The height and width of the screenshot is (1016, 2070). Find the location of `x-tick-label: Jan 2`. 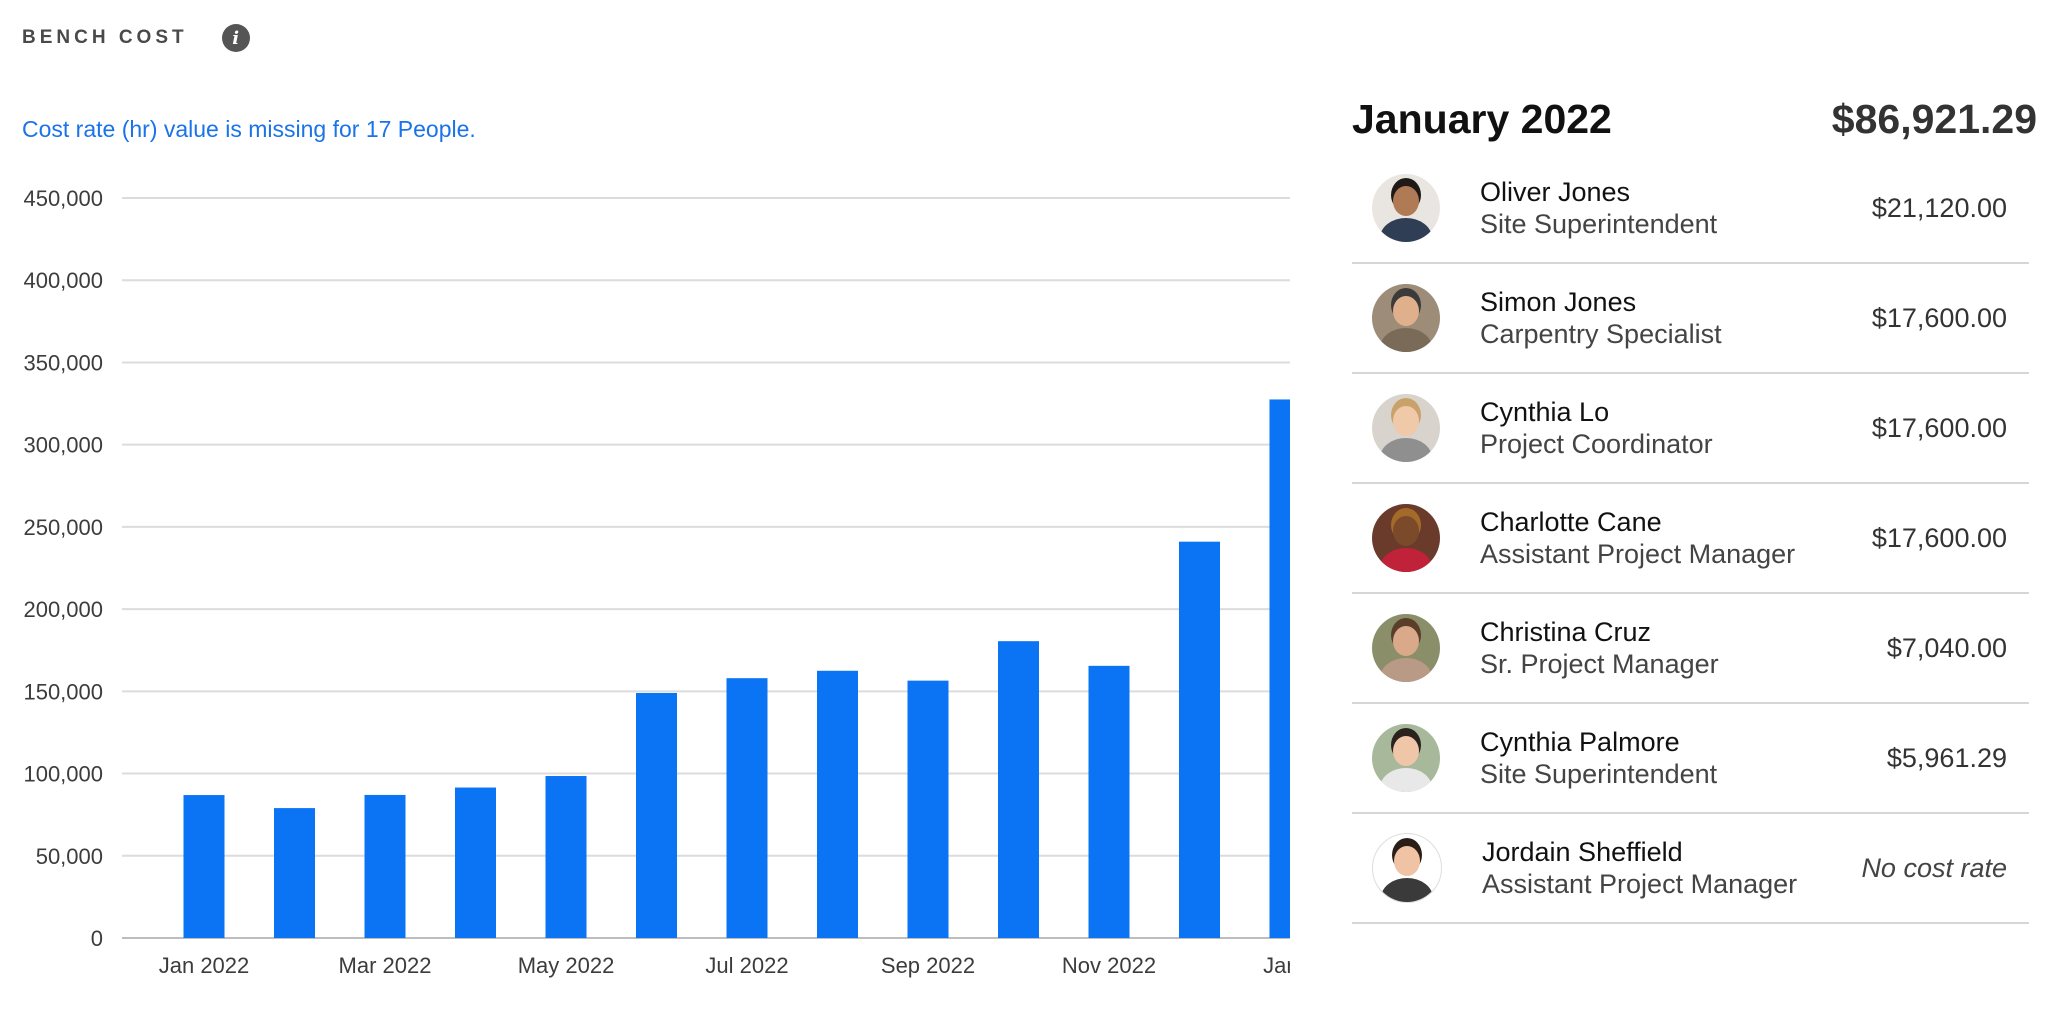

x-tick-label: Jan 2 is located at coordinates (1281, 965).